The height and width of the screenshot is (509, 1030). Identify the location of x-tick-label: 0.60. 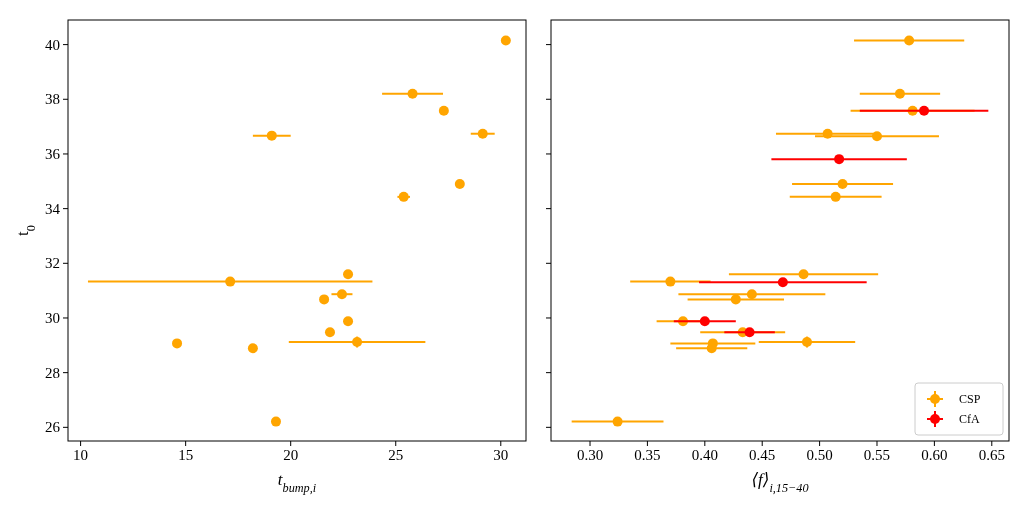
(934, 455).